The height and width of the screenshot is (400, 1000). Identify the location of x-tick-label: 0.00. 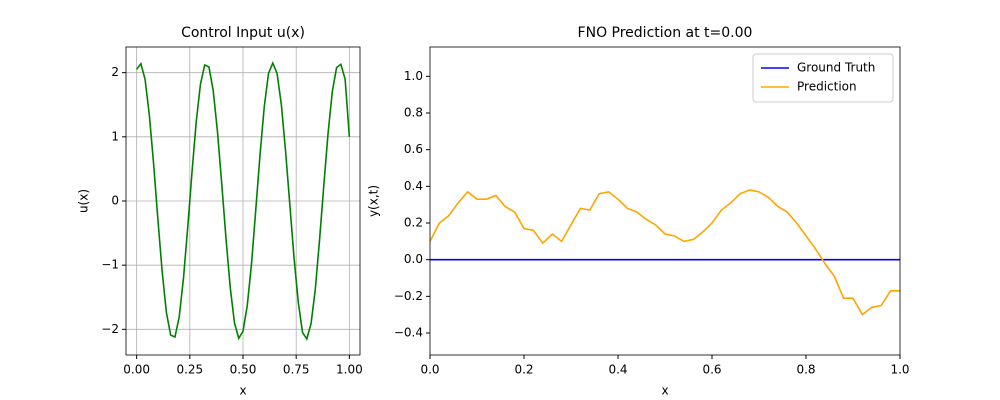
(136, 370).